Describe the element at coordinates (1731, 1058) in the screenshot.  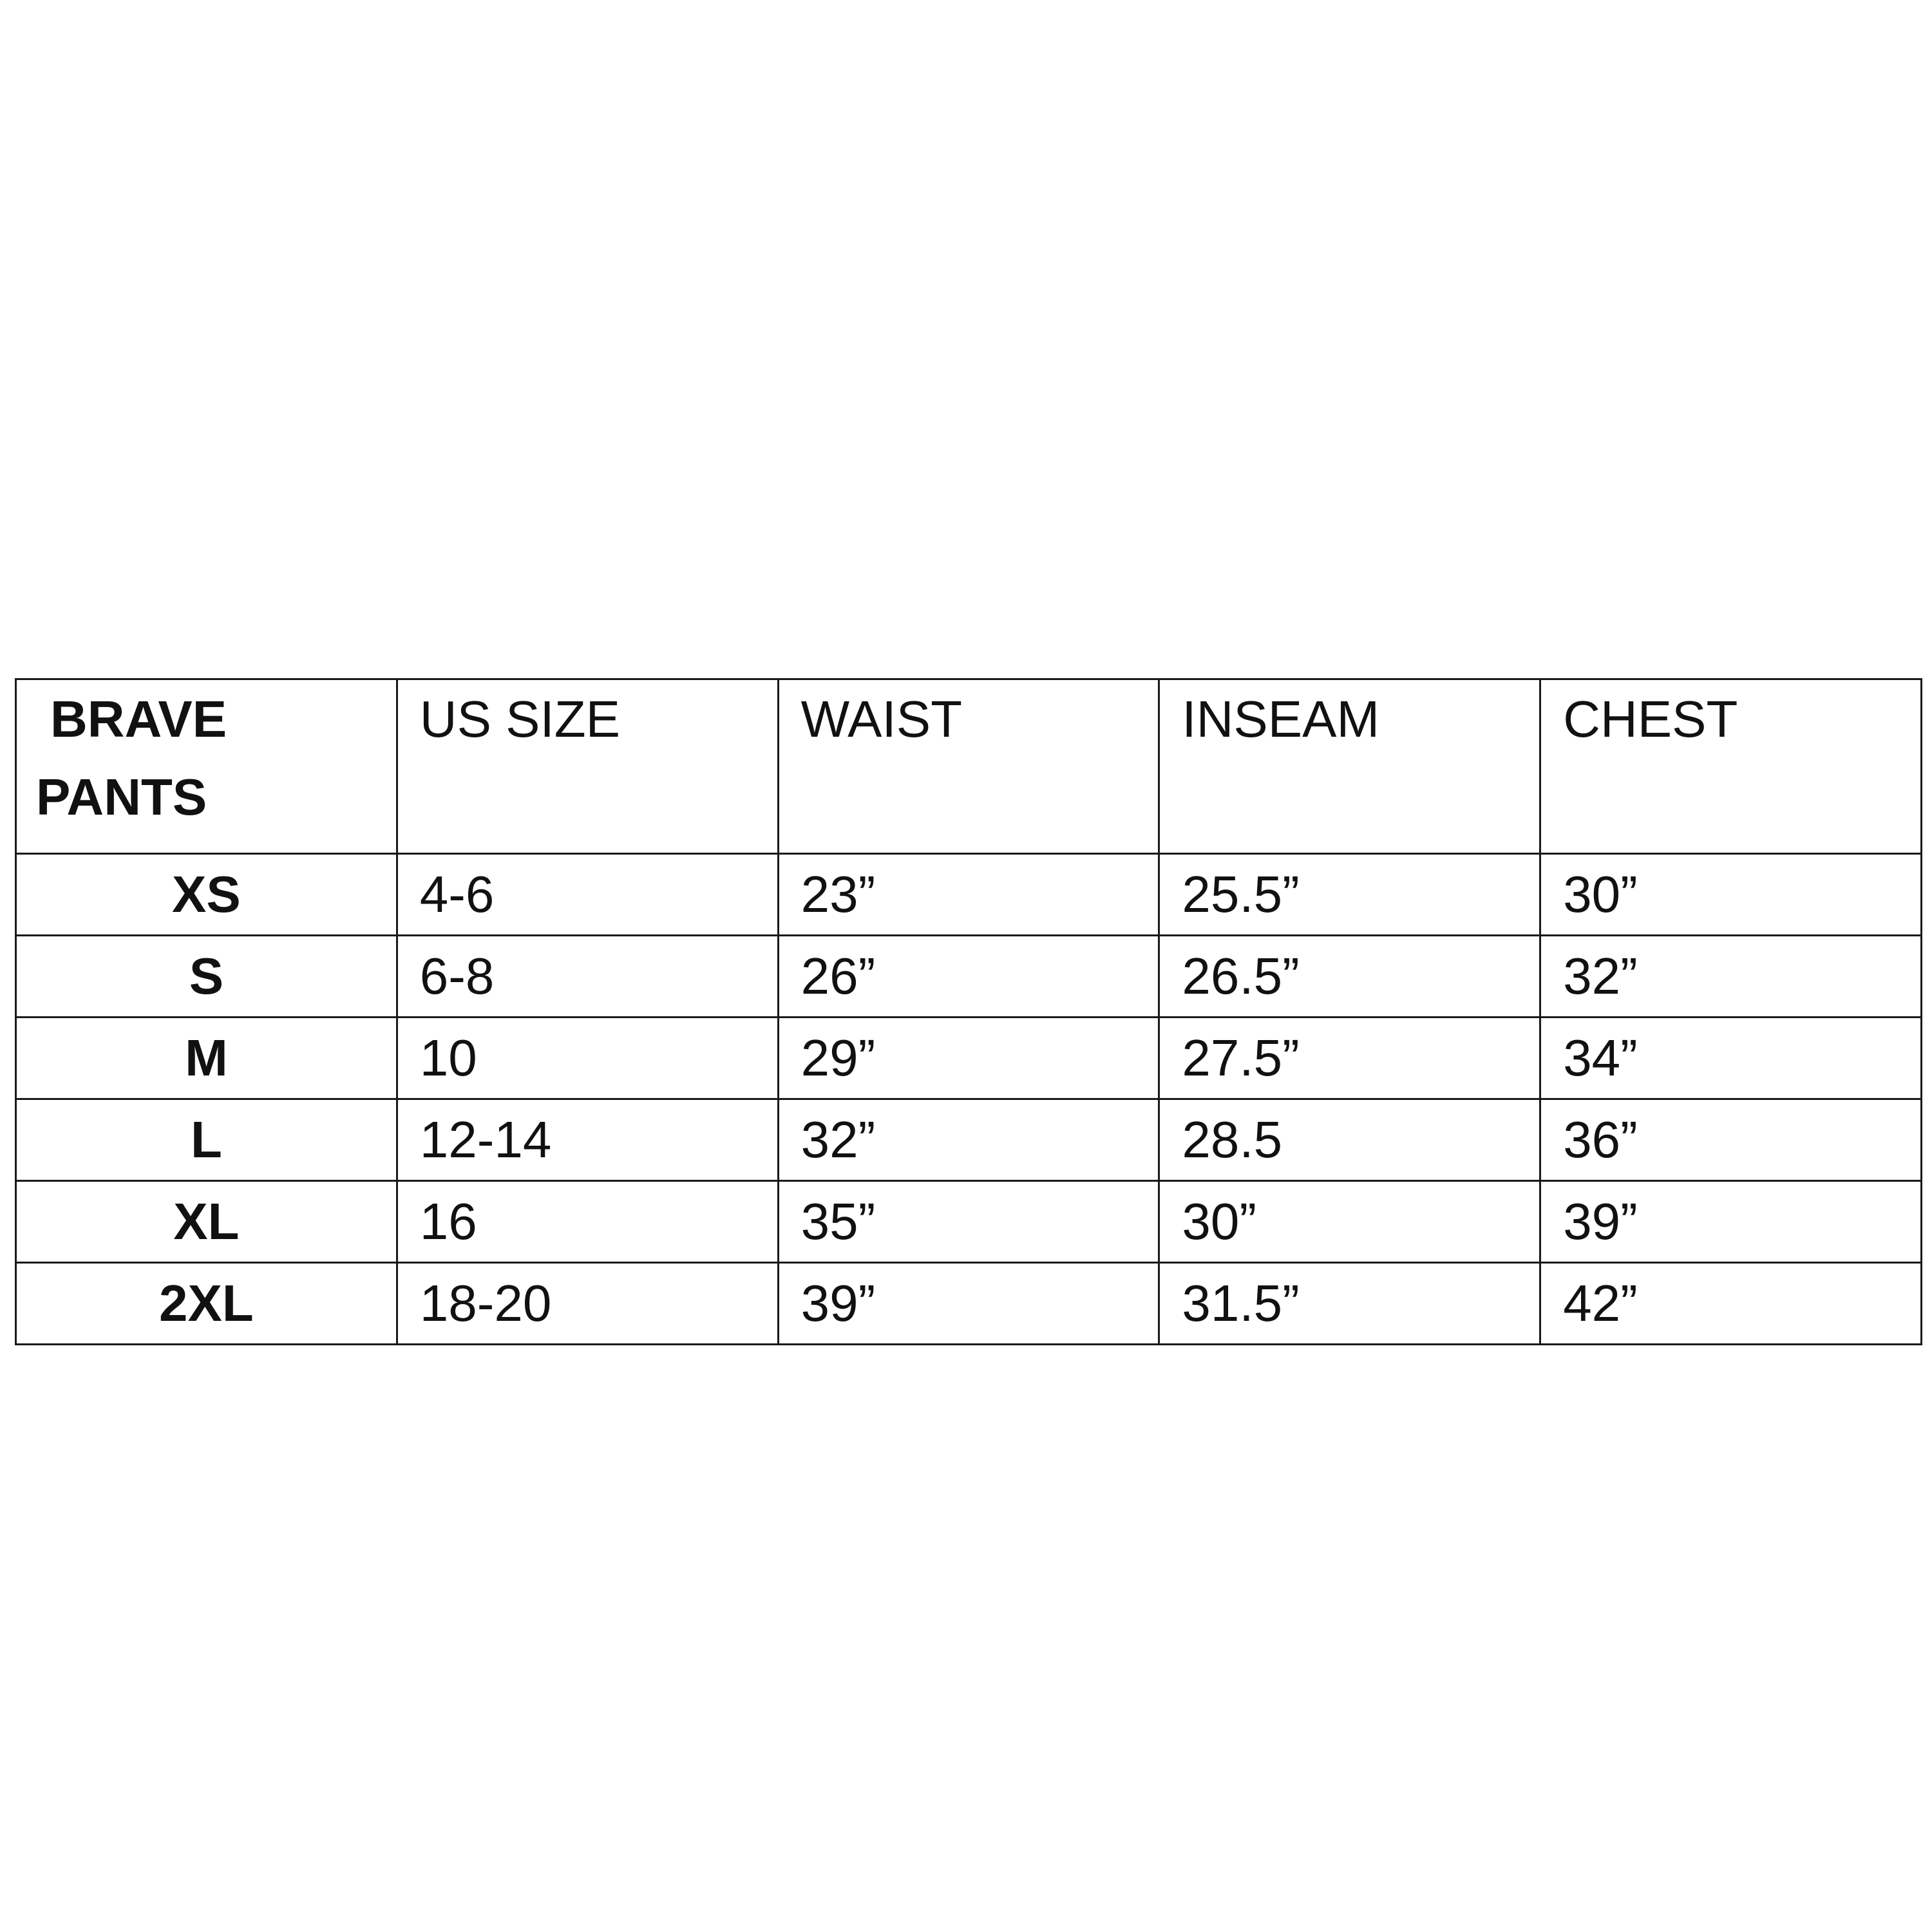
I see `chest-cell: 34”` at that location.